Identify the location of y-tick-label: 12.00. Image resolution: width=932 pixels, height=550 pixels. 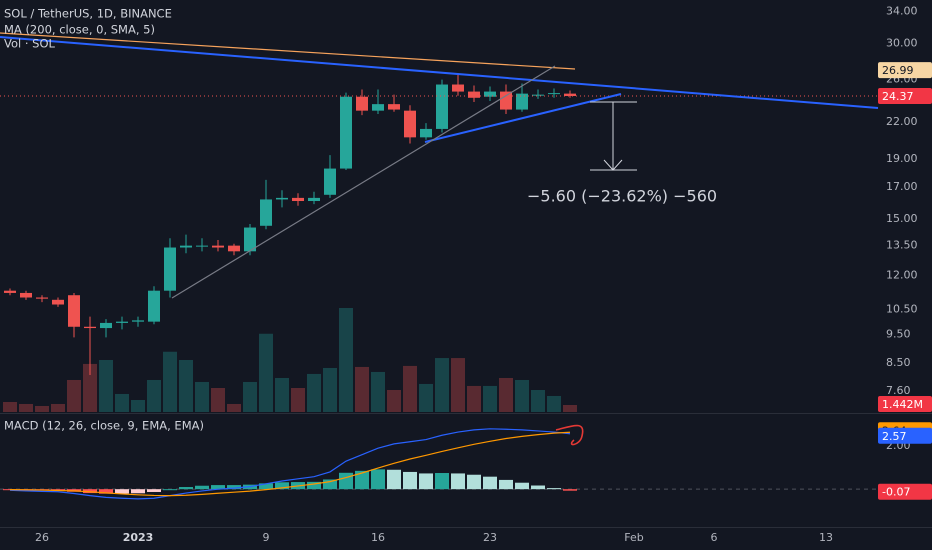
(902, 274).